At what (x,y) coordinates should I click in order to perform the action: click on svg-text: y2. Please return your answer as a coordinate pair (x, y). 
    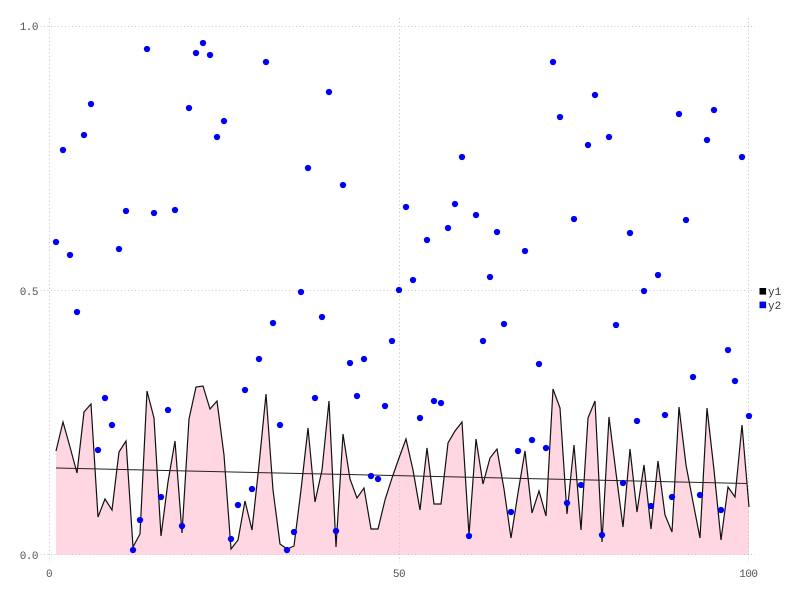
    Looking at the image, I should click on (774, 307).